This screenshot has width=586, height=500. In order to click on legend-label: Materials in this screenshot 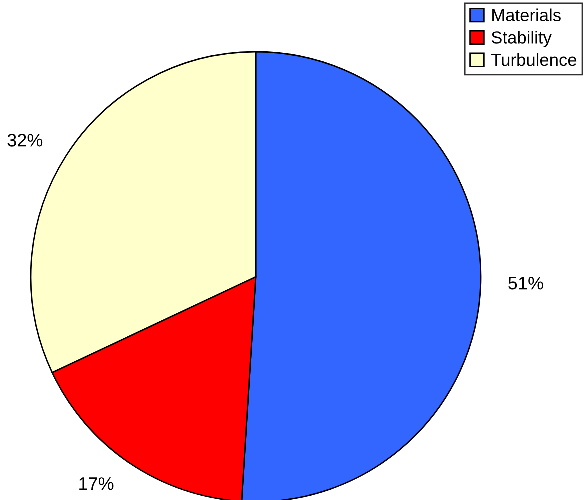, I will do `click(526, 15)`.